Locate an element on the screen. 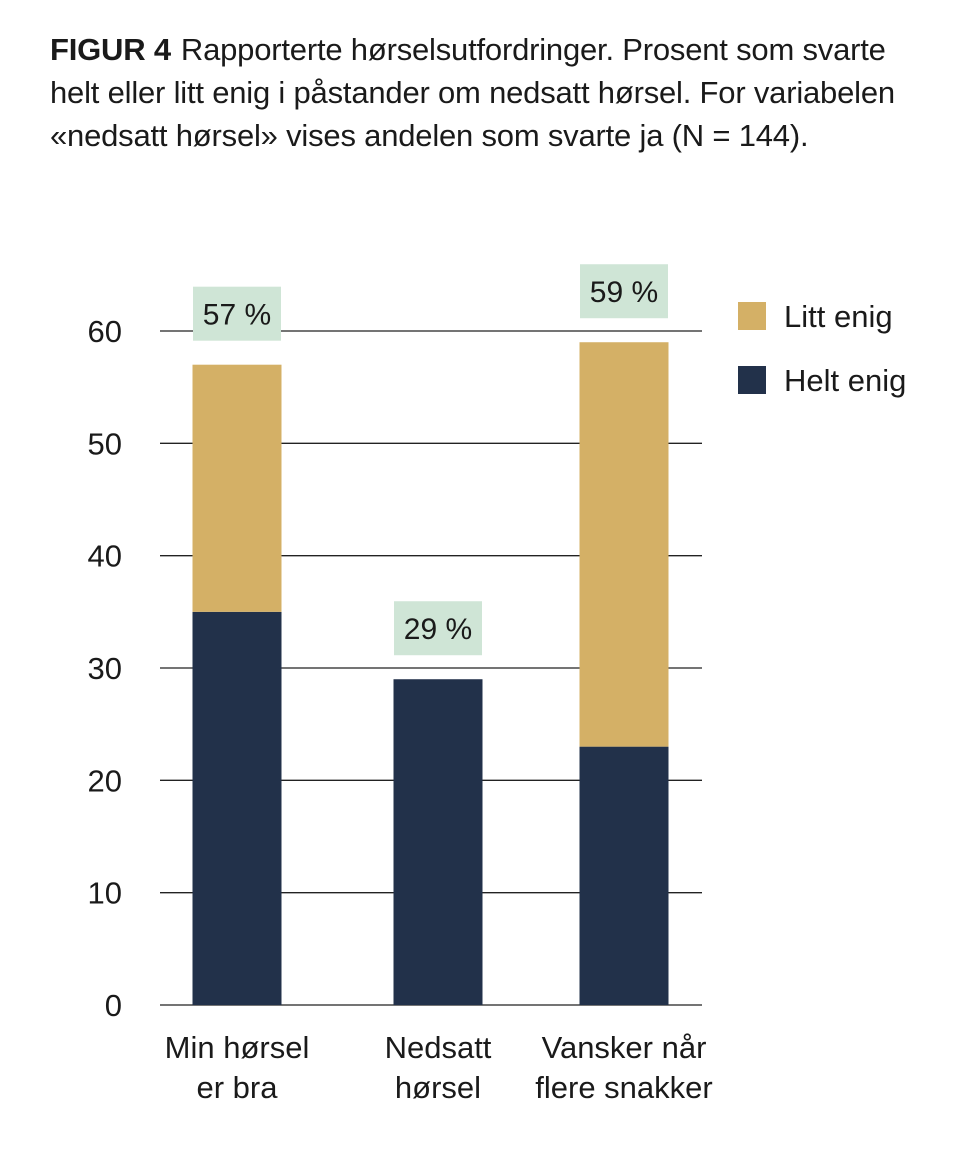 This screenshot has height=1152, width=960. y-tick-label: 50 is located at coordinates (105, 443).